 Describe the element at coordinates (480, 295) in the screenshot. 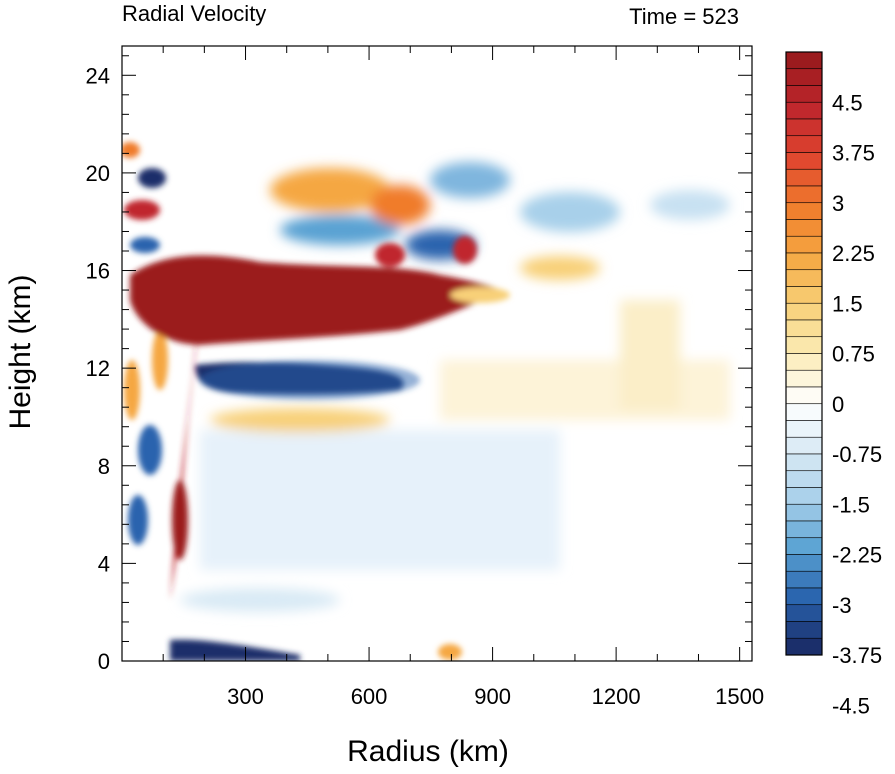

I see `outflow-tail` at that location.